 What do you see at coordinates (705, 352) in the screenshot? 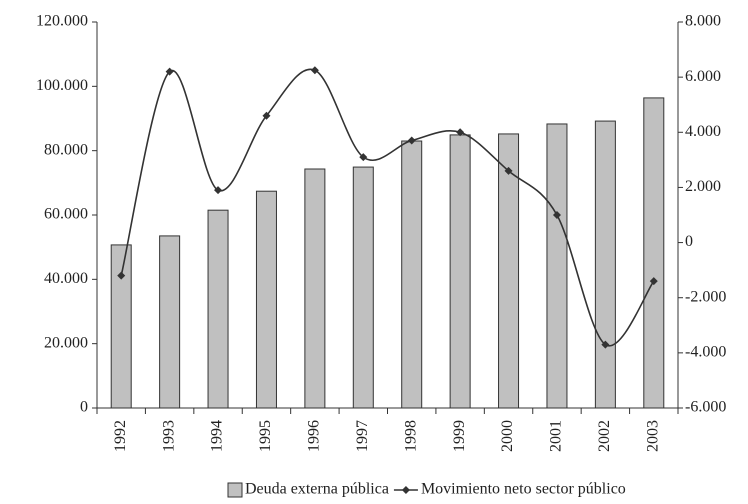
I see `y2-tick-label: -4.000` at bounding box center [705, 352].